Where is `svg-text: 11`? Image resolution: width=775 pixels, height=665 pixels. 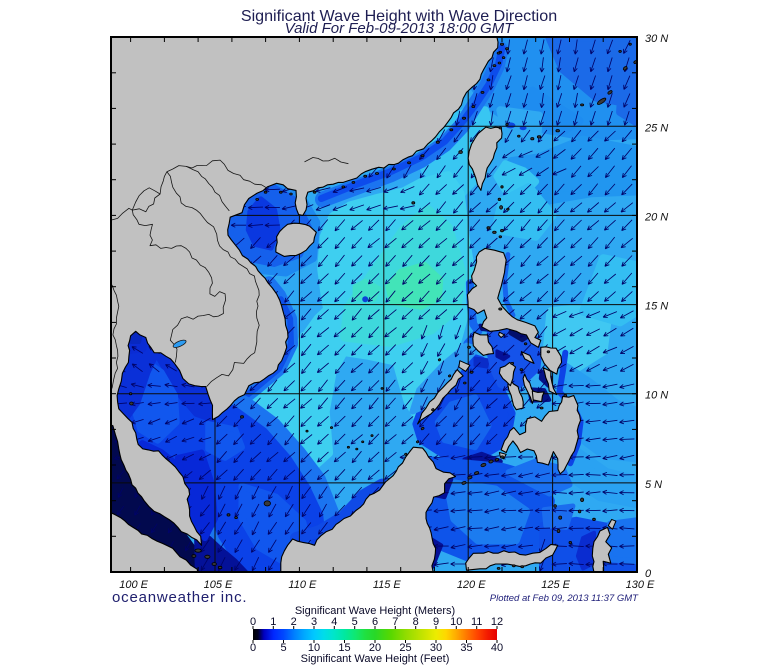
svg-text: 11 is located at coordinates (476, 622).